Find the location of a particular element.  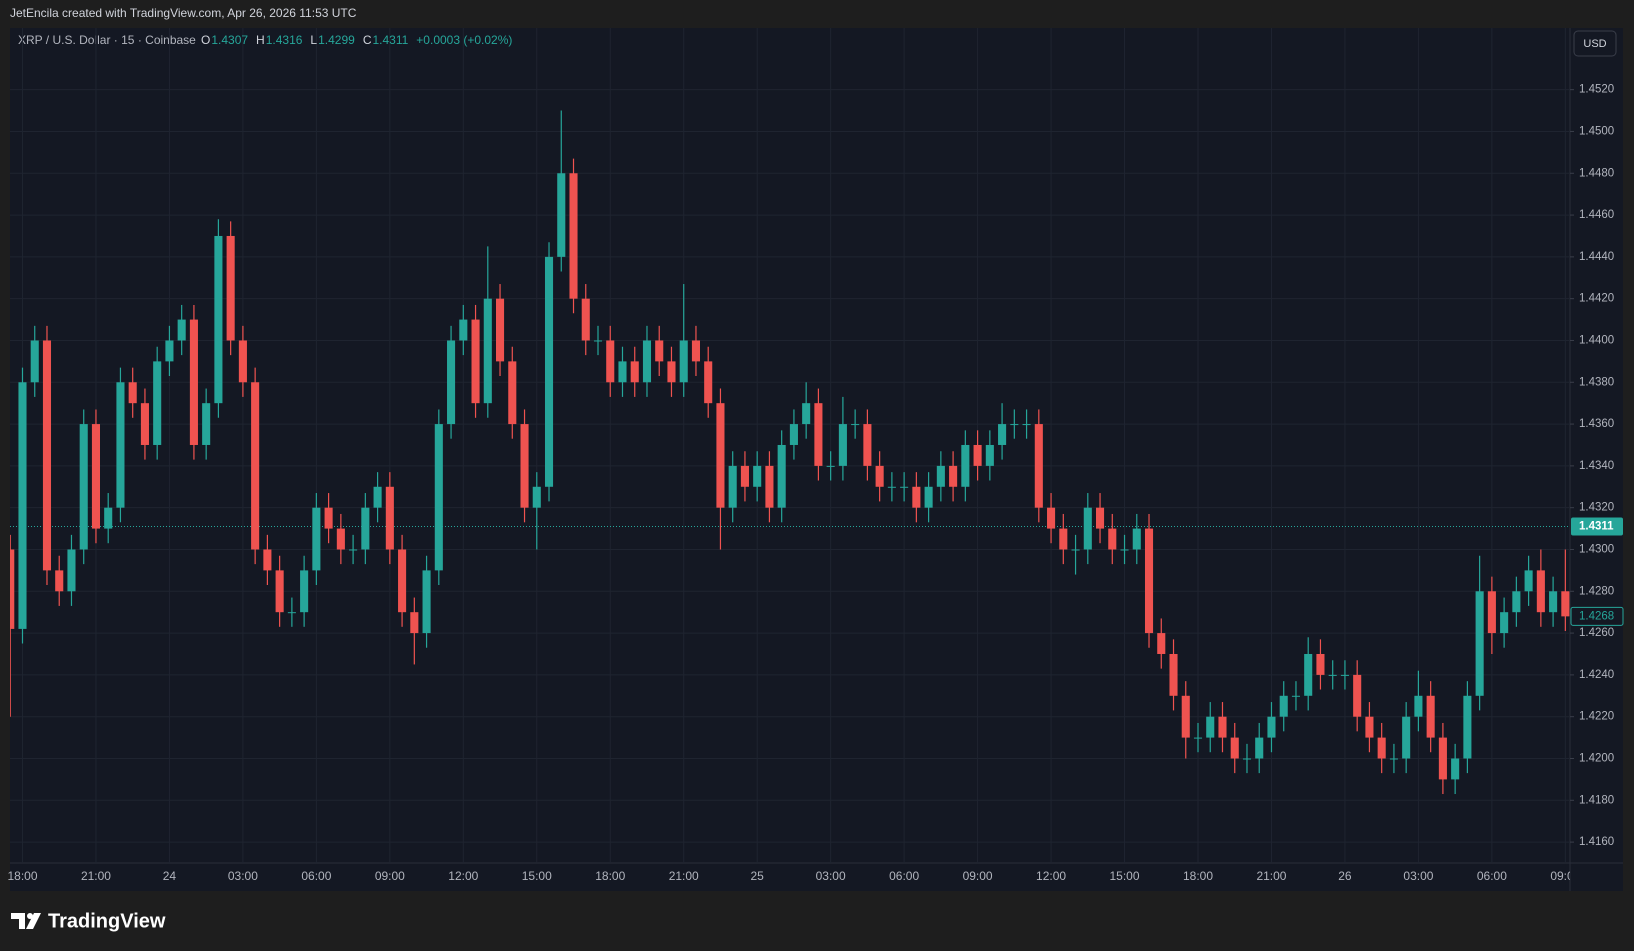

x-tick-label: 21:00 is located at coordinates (1271, 876).